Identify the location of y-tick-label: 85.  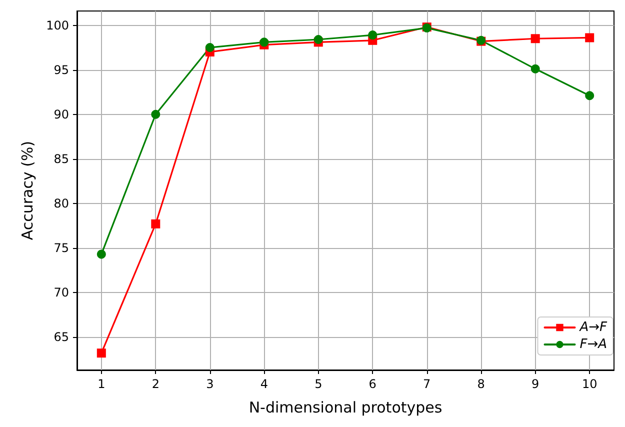
(61, 159).